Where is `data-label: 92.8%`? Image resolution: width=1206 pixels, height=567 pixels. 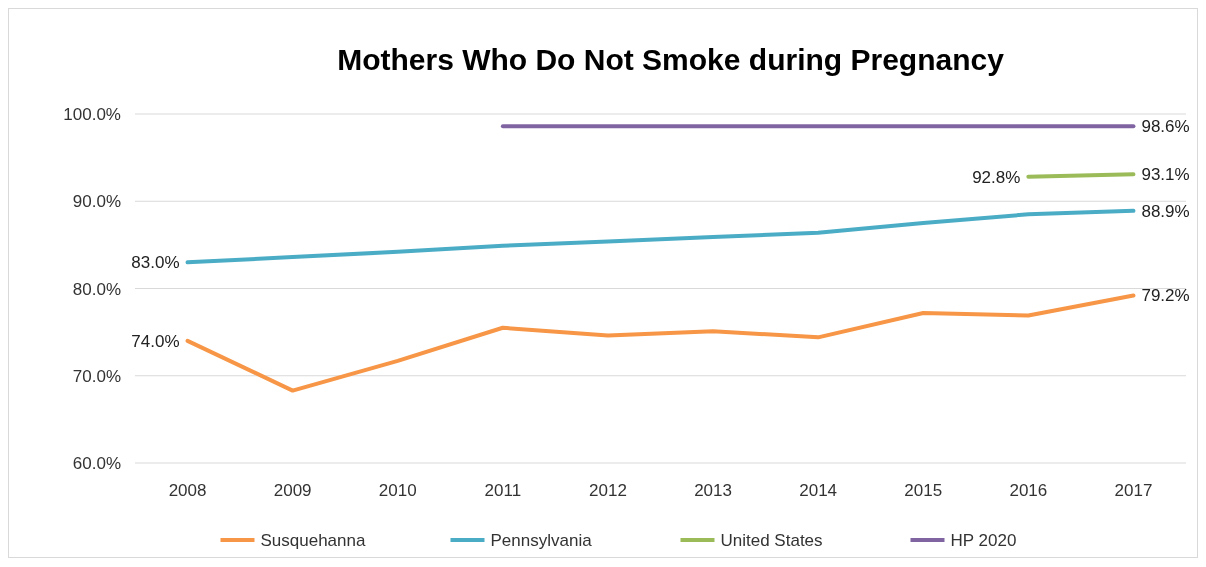
data-label: 92.8% is located at coordinates (996, 177).